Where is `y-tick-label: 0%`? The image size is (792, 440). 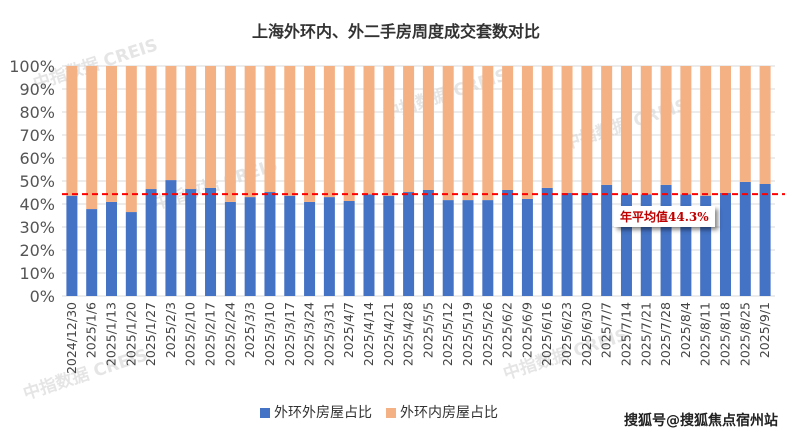
y-tick-label: 0% is located at coordinates (42, 296).